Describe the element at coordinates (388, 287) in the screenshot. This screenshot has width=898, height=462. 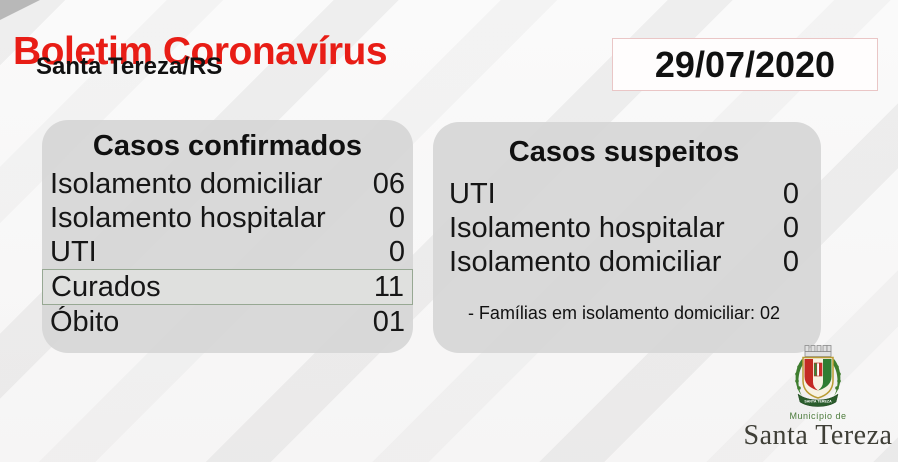
I see `stat-value: 11` at that location.